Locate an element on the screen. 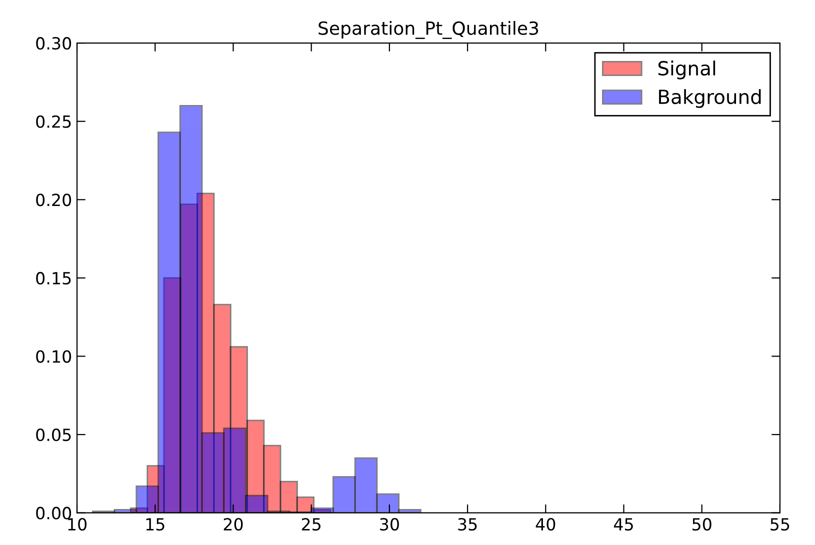 The height and width of the screenshot is (545, 815). x-tick-label: 20 is located at coordinates (233, 524).